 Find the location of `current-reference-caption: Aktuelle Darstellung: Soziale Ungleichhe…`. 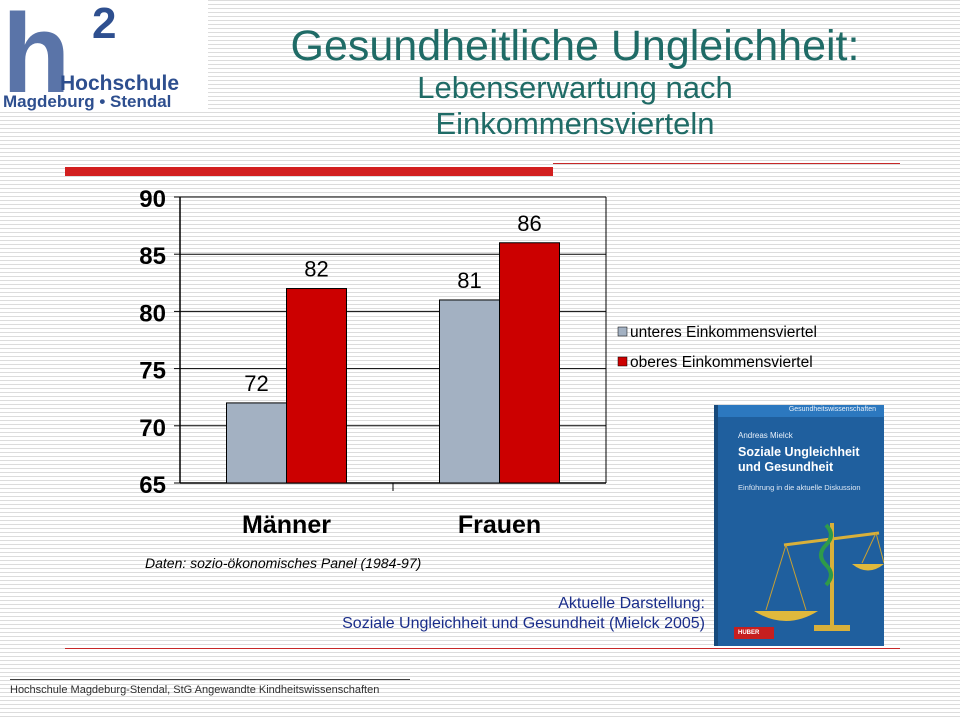

current-reference-caption: Aktuelle Darstellung: Soziale Ungleichhe… is located at coordinates (452, 614).